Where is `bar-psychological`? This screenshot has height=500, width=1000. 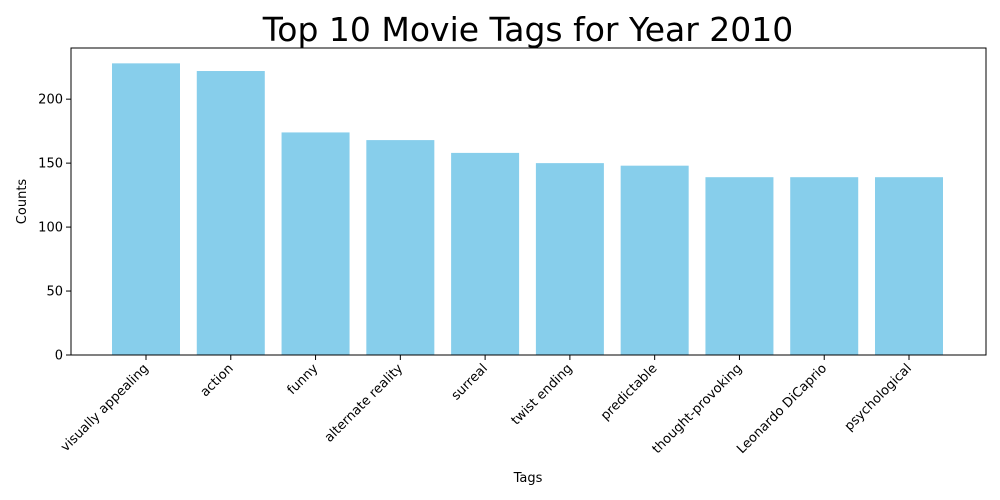
bar-psychological is located at coordinates (909, 266).